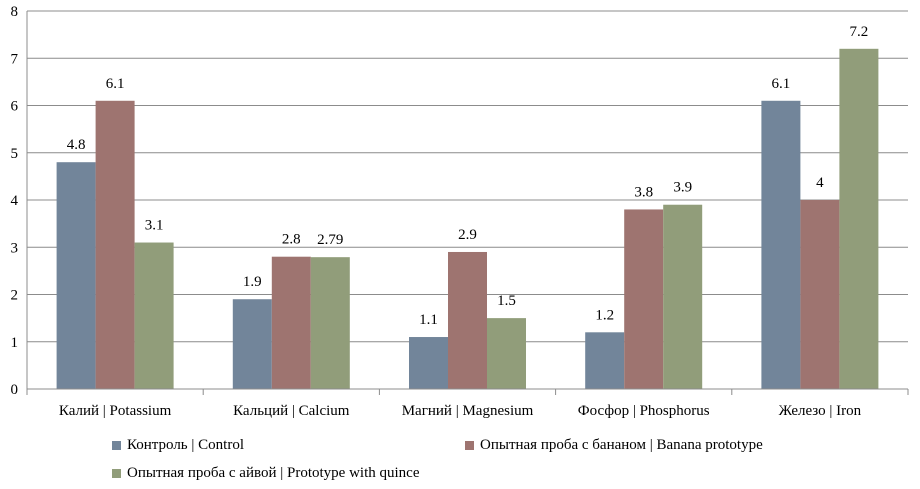 The image size is (920, 489). What do you see at coordinates (15, 107) in the screenshot?
I see `y-tick-label: 6` at bounding box center [15, 107].